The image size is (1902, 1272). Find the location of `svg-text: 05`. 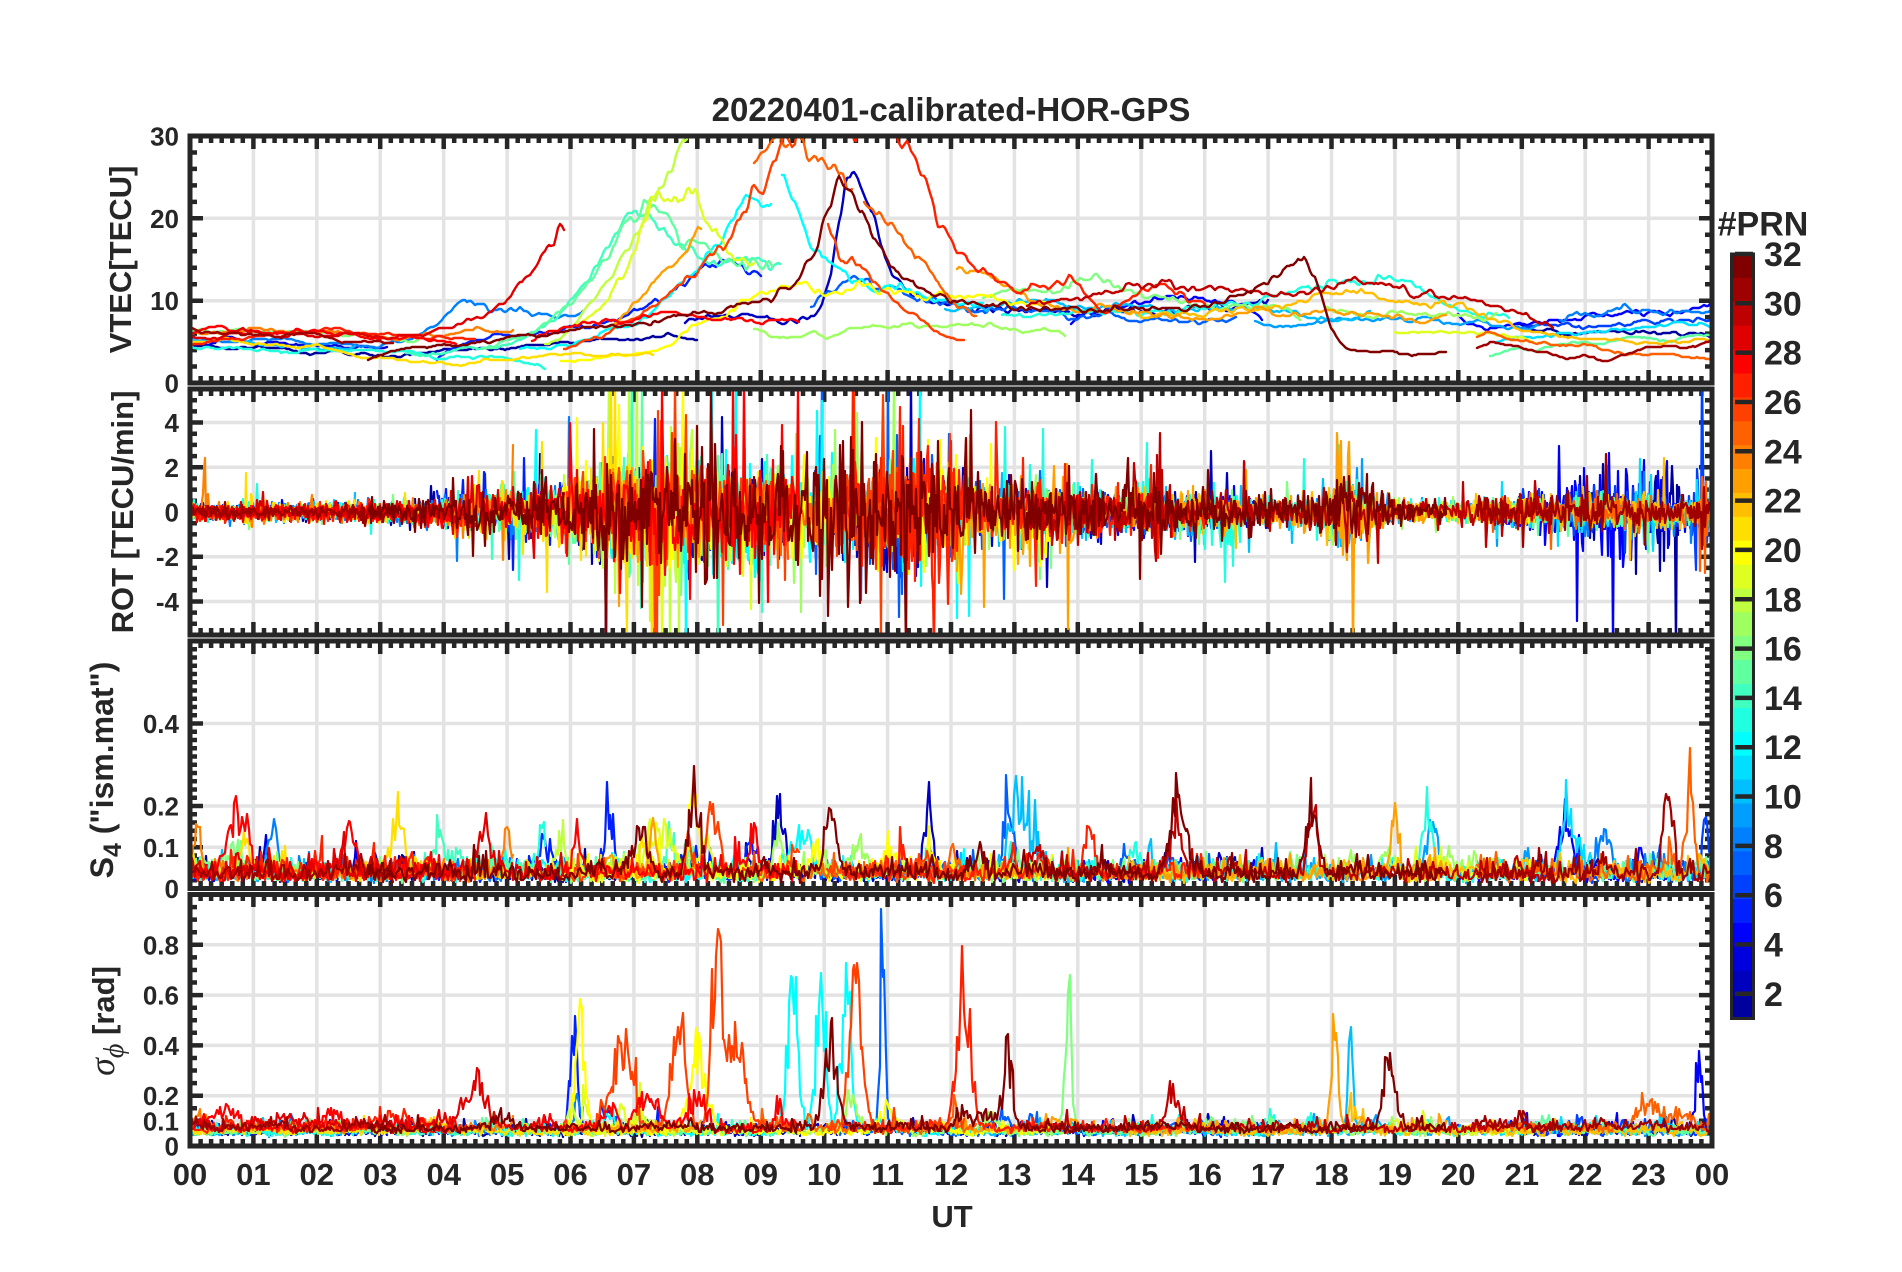

svg-text: 05 is located at coordinates (507, 1174).